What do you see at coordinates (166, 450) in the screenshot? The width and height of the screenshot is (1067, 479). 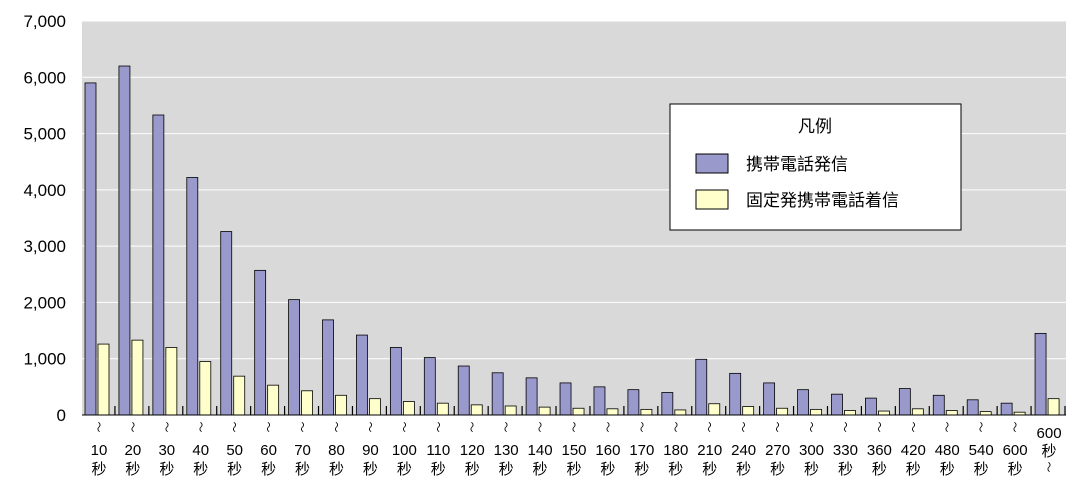 I see `x-tick-label: 〜 30秒` at bounding box center [166, 450].